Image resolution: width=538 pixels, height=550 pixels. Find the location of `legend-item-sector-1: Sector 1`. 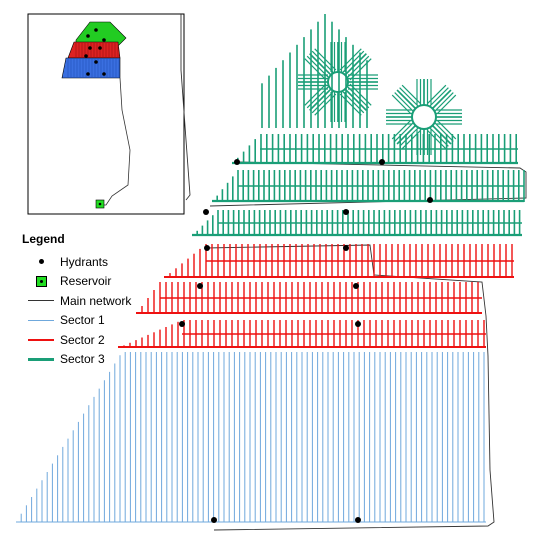

legend-item-sector-1: Sector 1 is located at coordinates (82, 321).